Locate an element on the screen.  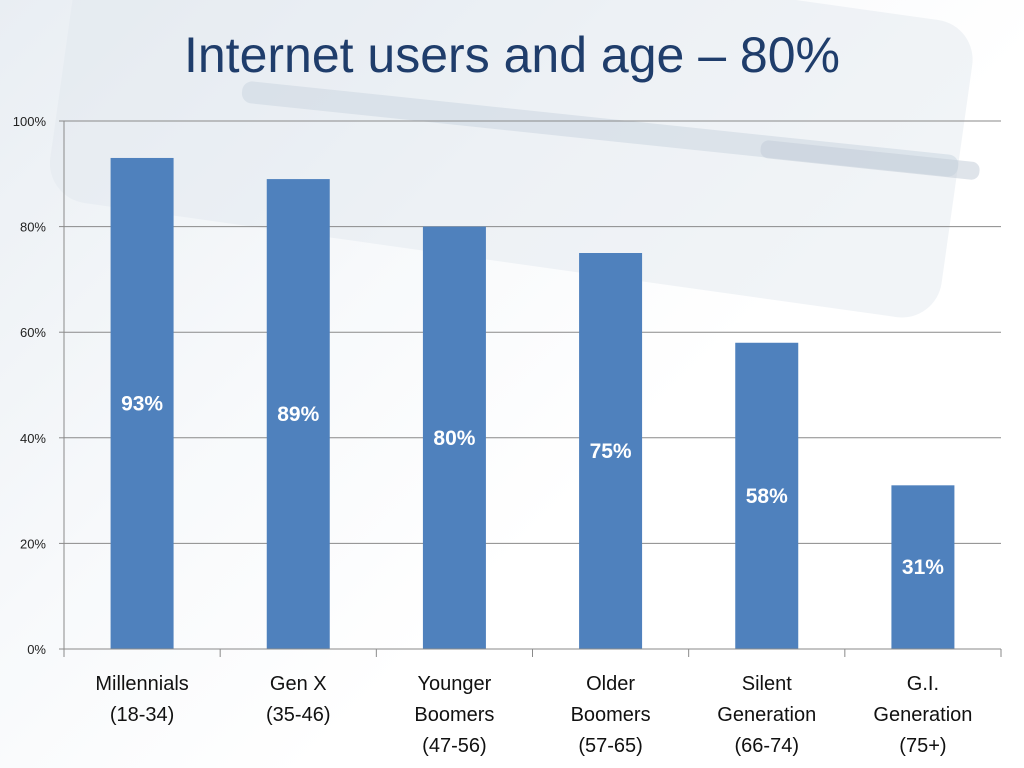
y-tick-label: 80% is located at coordinates (33, 227).